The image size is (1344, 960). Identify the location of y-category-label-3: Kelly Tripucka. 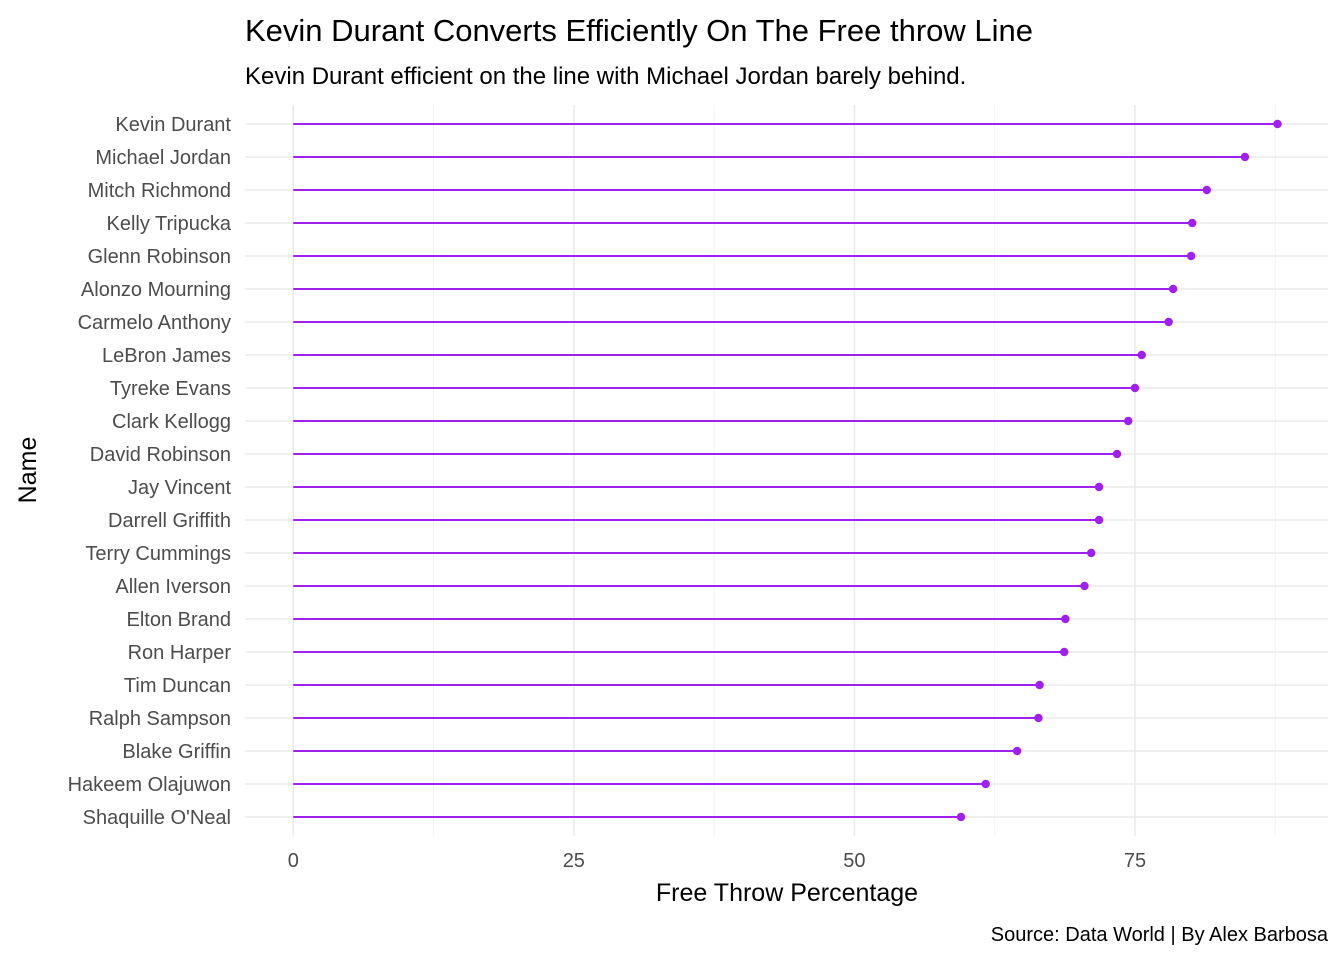
(169, 224).